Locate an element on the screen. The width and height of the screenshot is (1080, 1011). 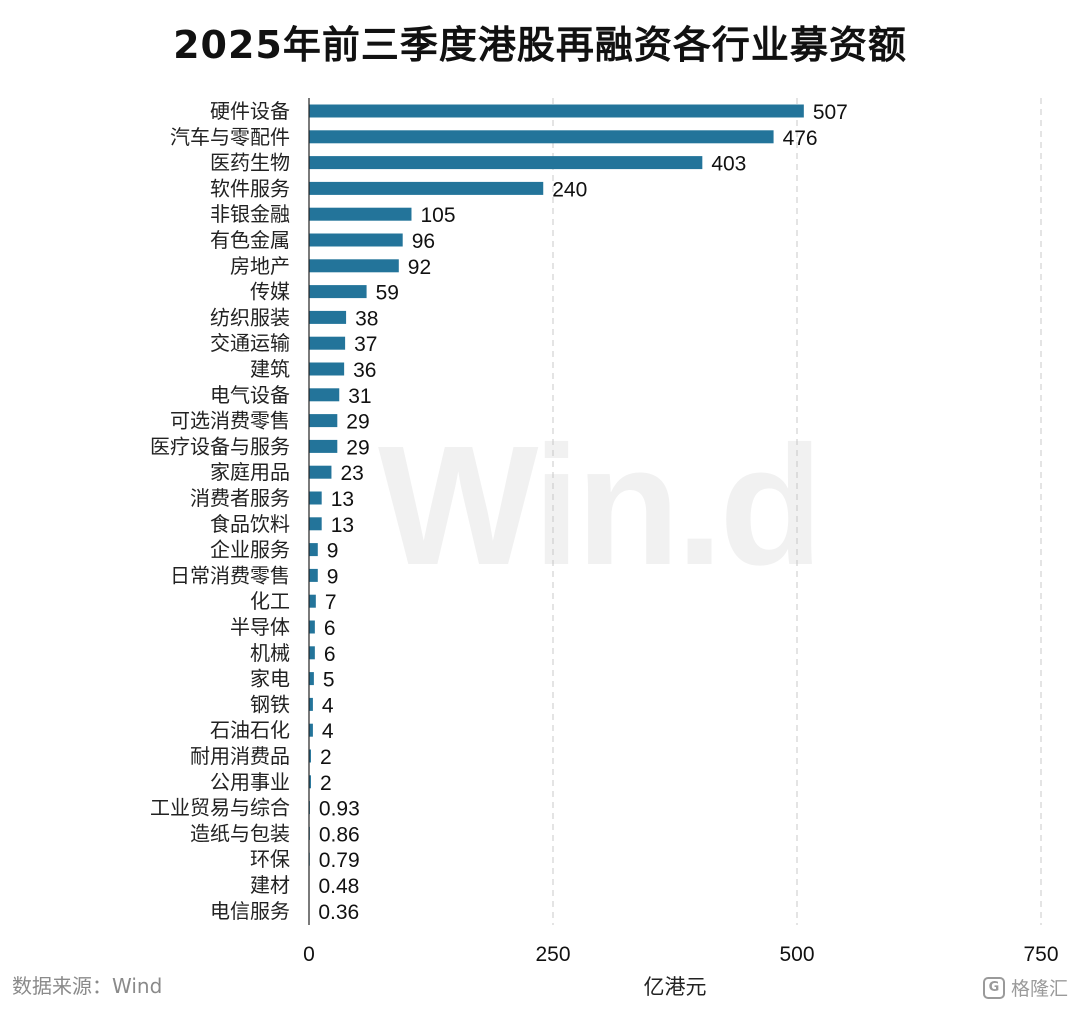
category-label: 石油石化 is located at coordinates (250, 730).